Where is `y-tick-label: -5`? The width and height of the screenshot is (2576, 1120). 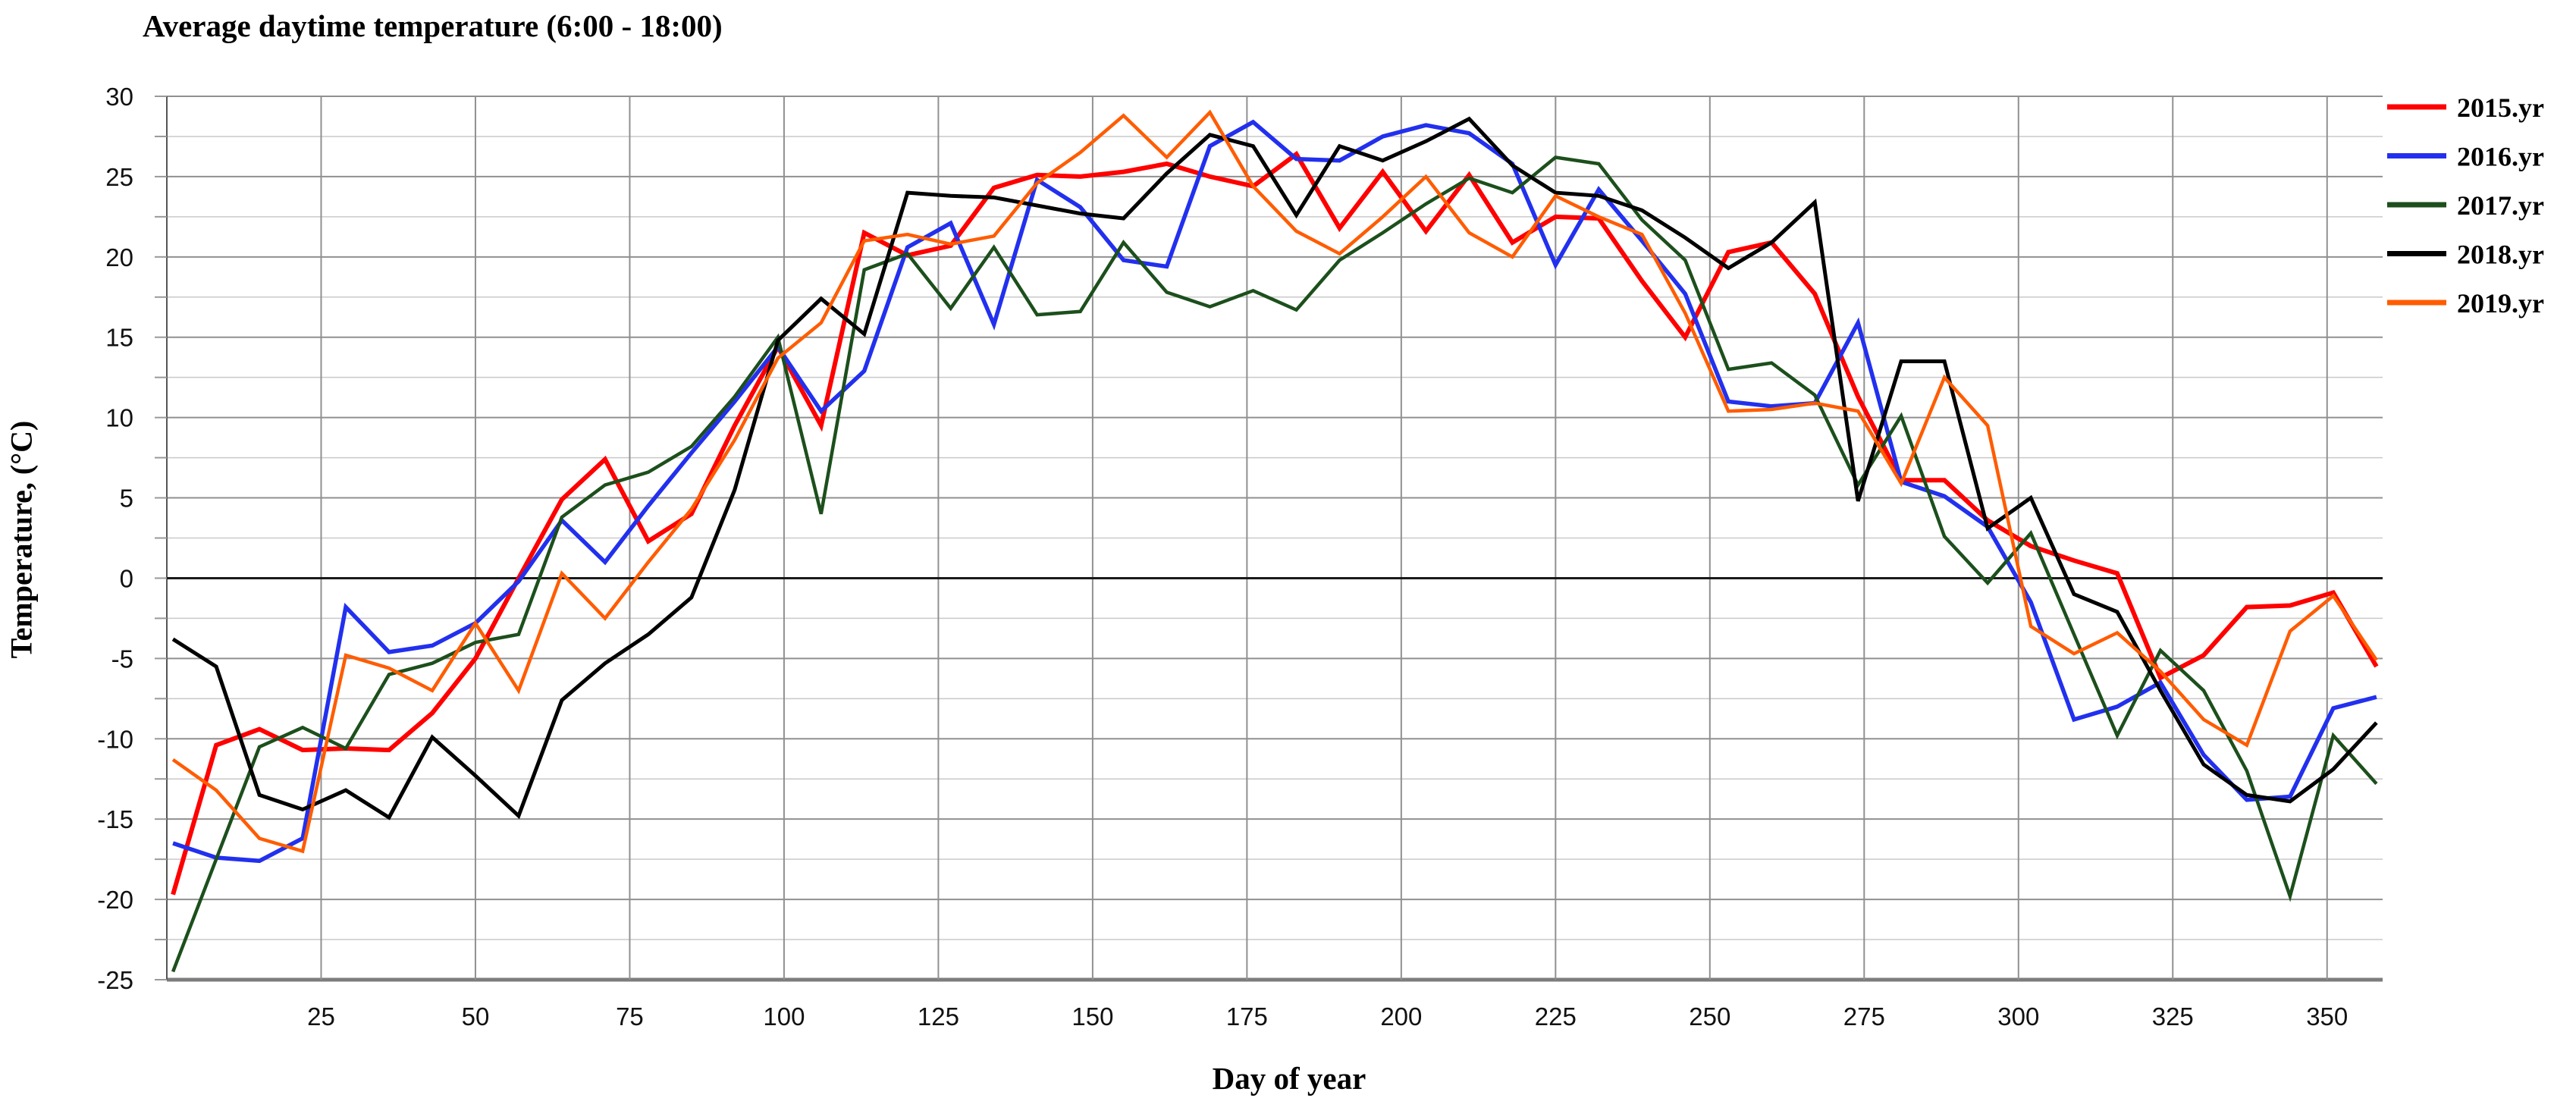
y-tick-label: -5 is located at coordinates (122, 659).